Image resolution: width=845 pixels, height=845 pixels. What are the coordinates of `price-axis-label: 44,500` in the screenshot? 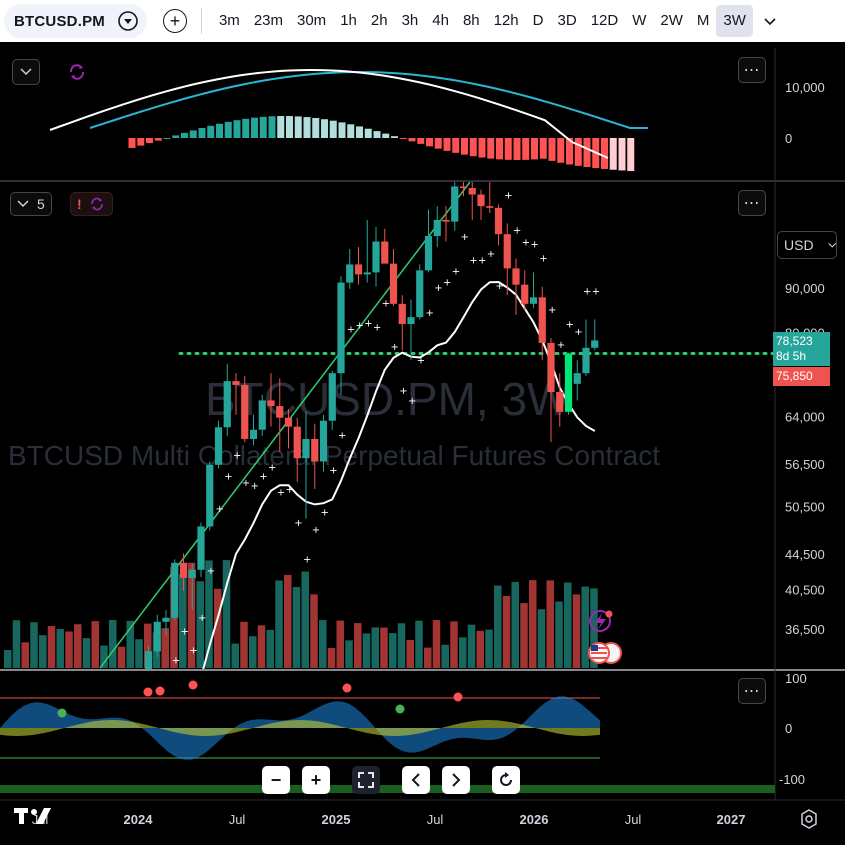 It's located at (805, 554).